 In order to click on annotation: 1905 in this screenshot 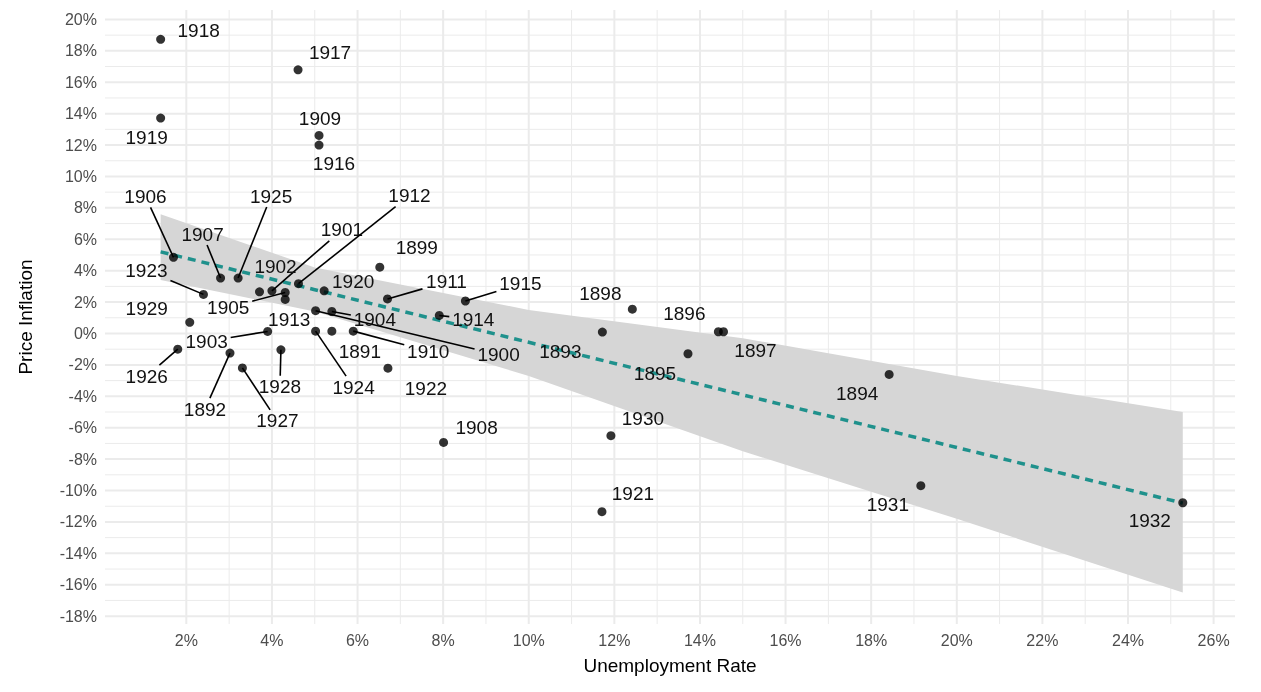, I will do `click(228, 307)`.